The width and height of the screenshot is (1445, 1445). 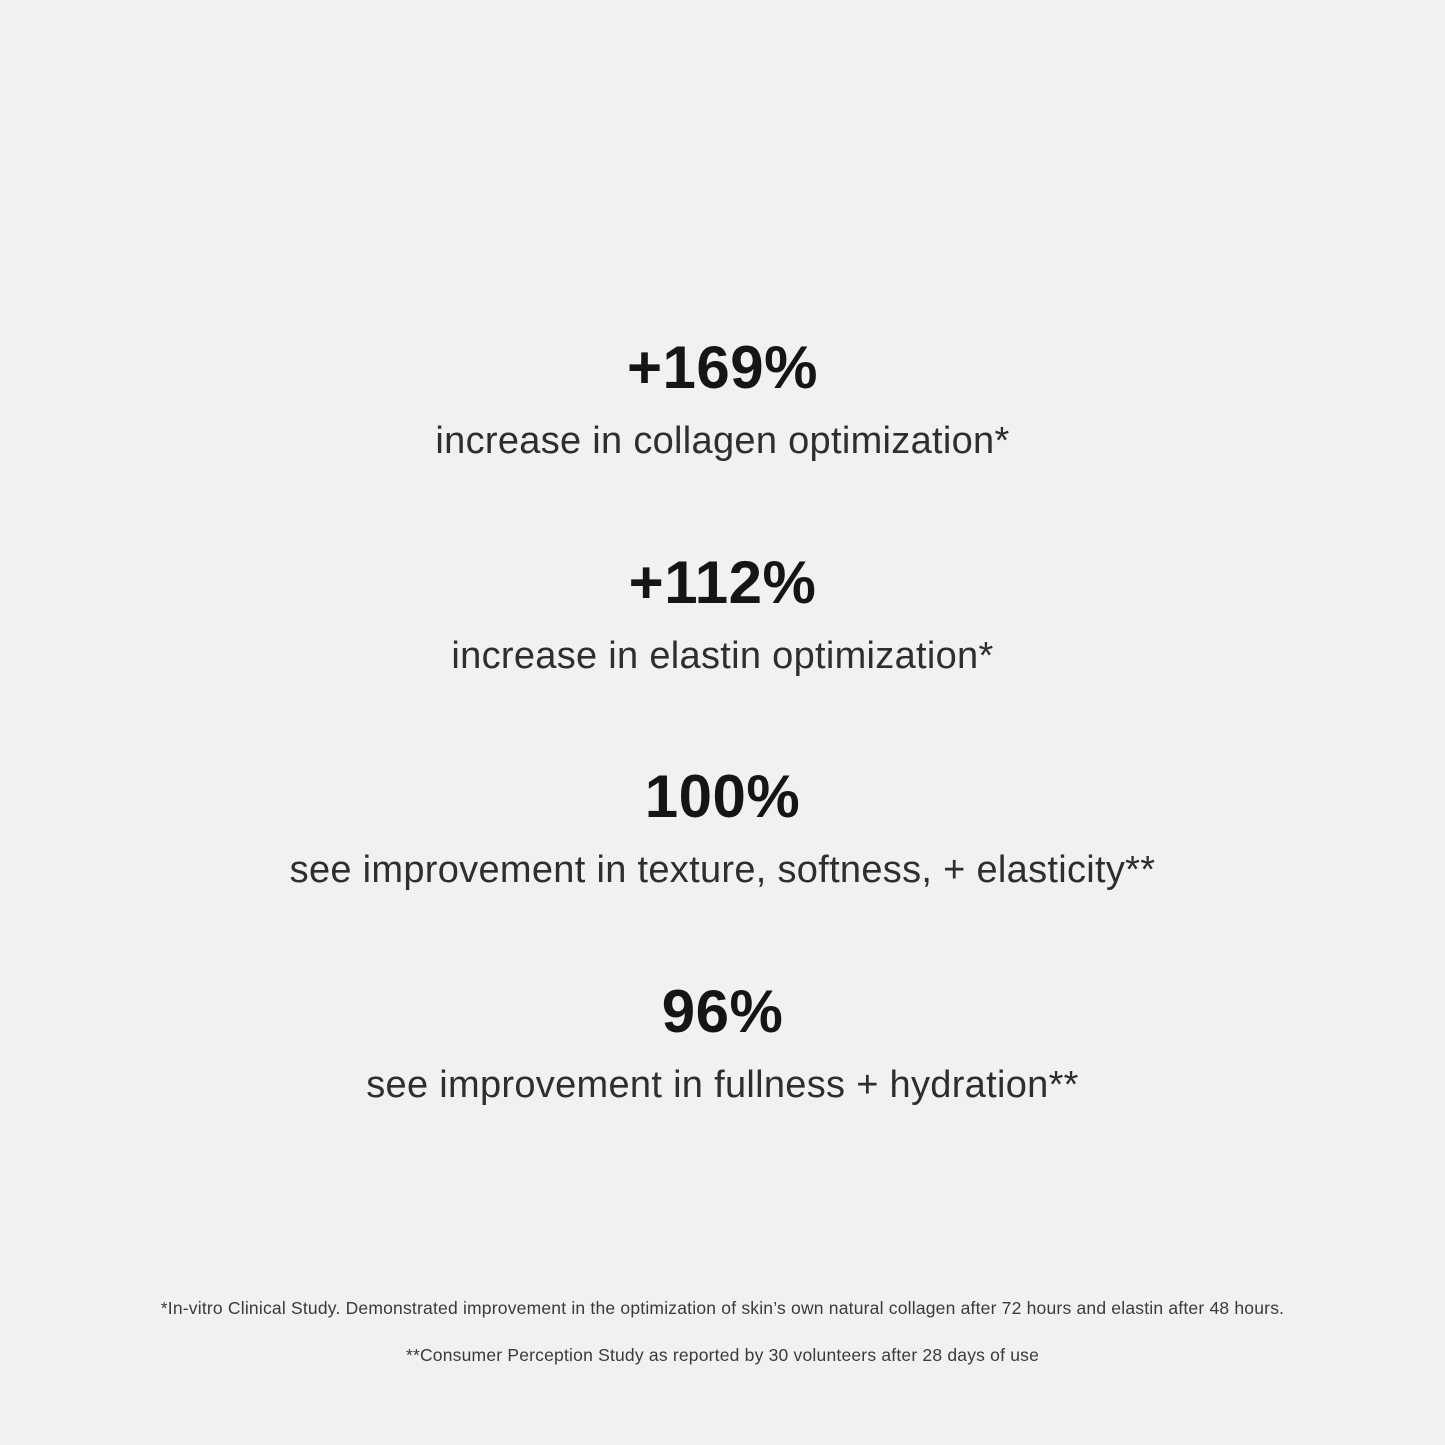 I want to click on stat-label: increase in collagen optimization*, so click(x=722, y=441).